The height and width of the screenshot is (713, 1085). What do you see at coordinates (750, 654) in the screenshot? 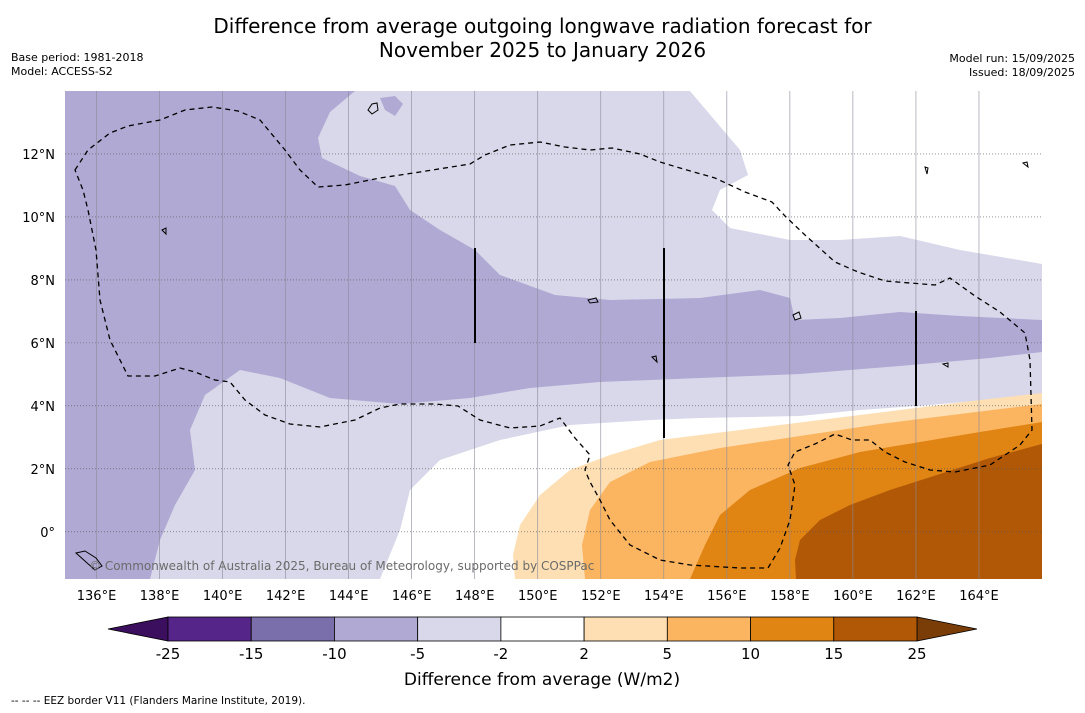
I see `colorbar-tick-label: 10` at bounding box center [750, 654].